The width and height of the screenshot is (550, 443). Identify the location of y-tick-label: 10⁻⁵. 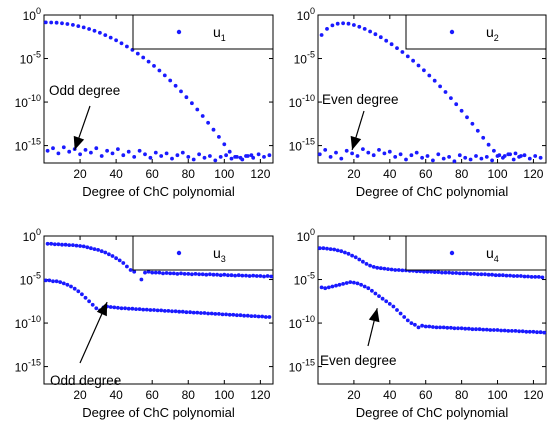
(30, 279).